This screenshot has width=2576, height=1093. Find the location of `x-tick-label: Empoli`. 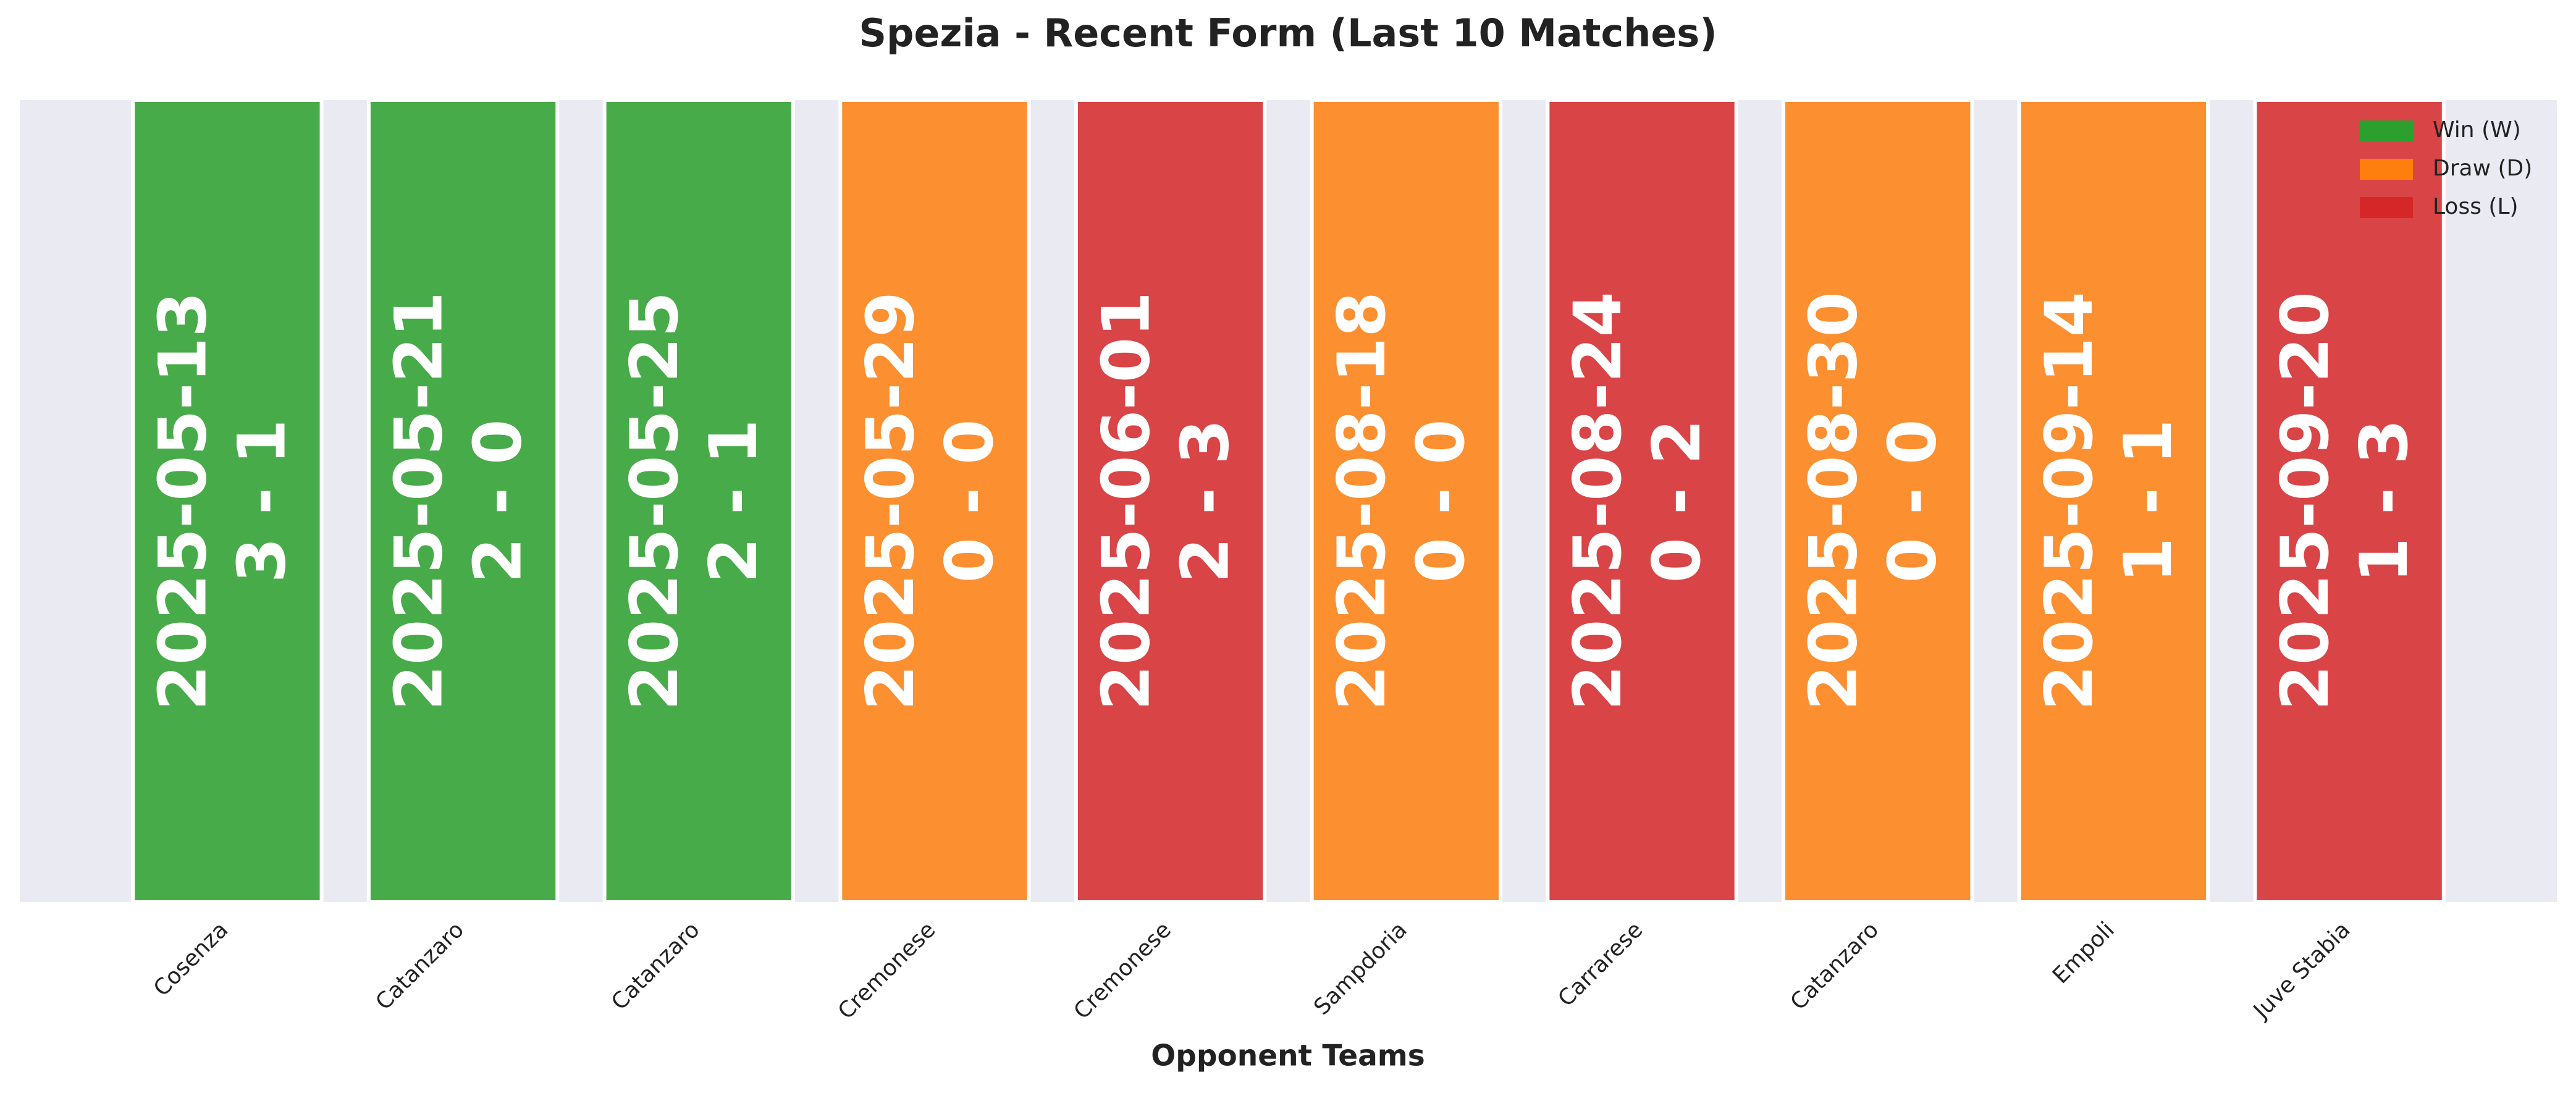

x-tick-label: Empoli is located at coordinates (2083, 953).